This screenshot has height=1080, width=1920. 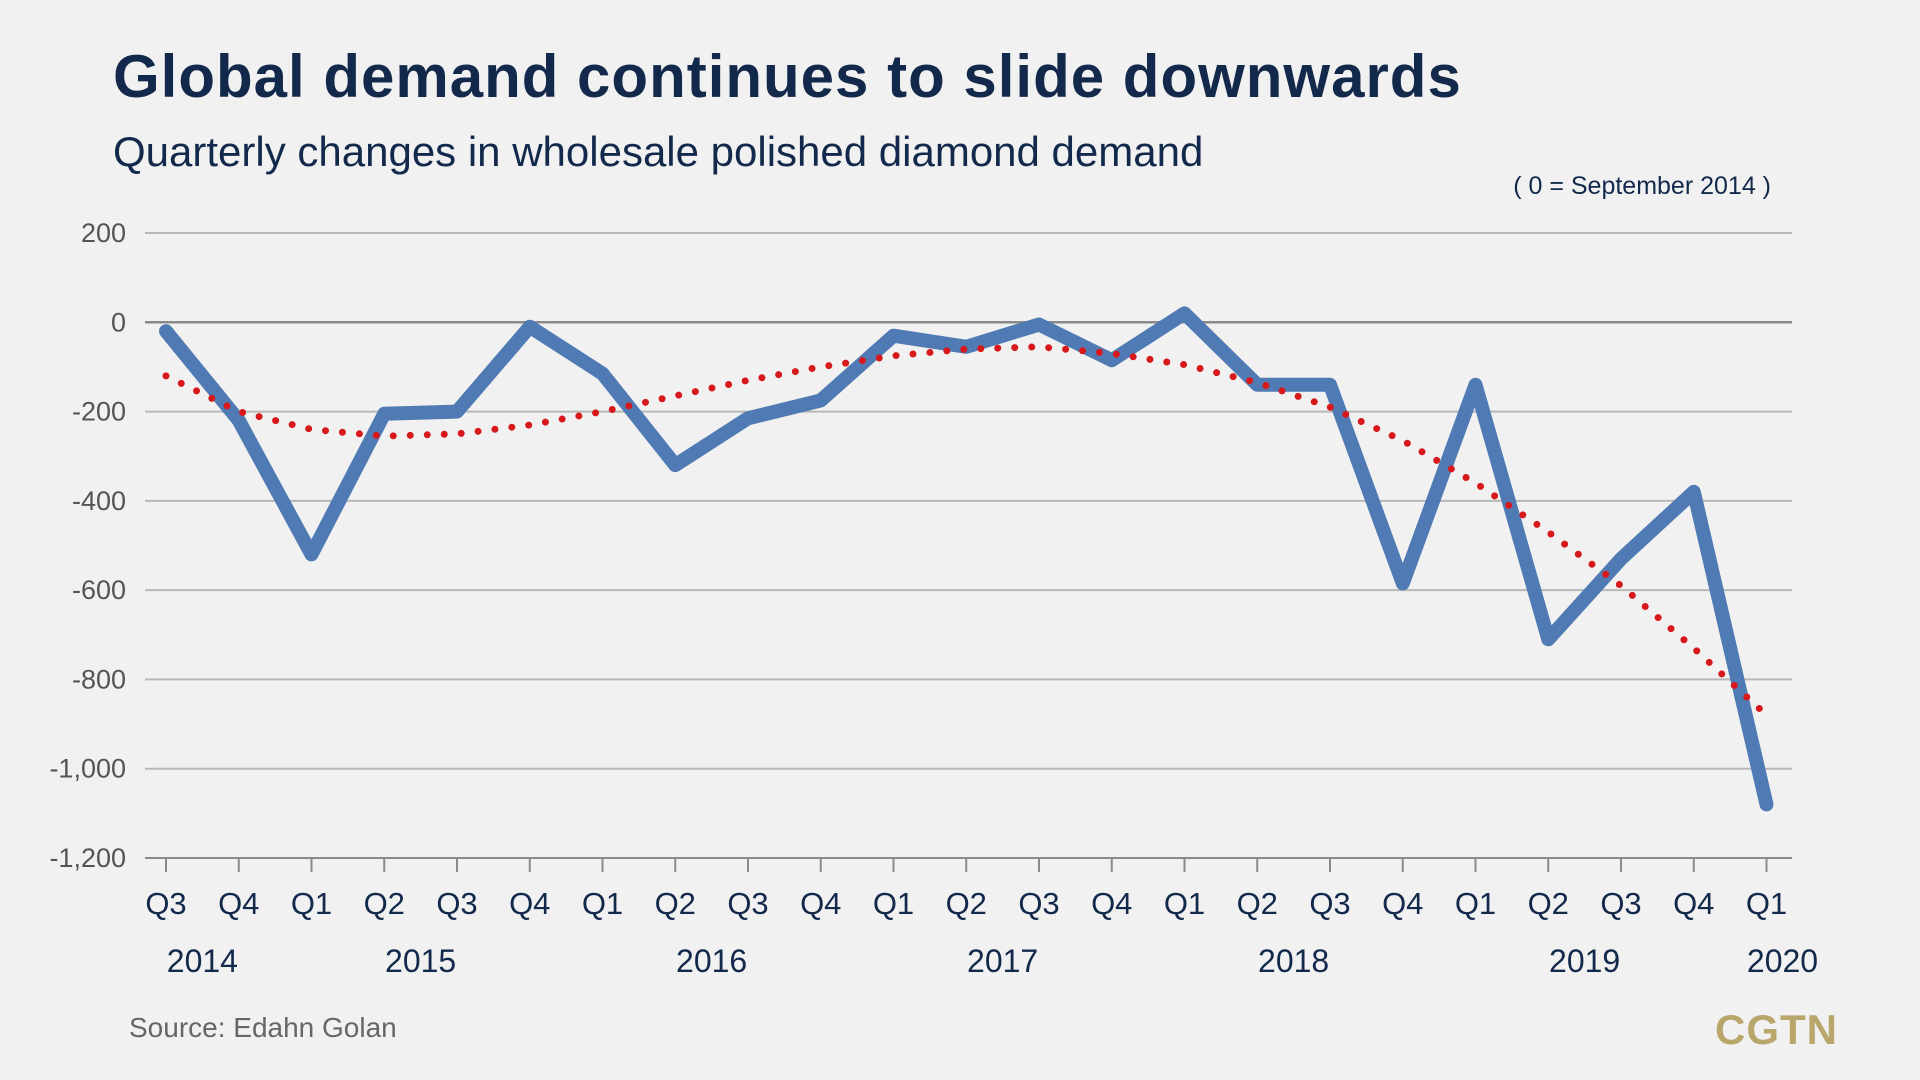 What do you see at coordinates (118, 322) in the screenshot?
I see `y-tick-label: 0` at bounding box center [118, 322].